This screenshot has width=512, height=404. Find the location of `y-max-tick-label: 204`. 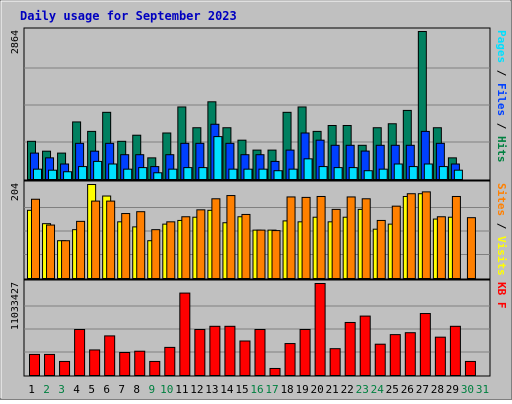

y-max-tick-label: 204 is located at coordinates (15, 192).